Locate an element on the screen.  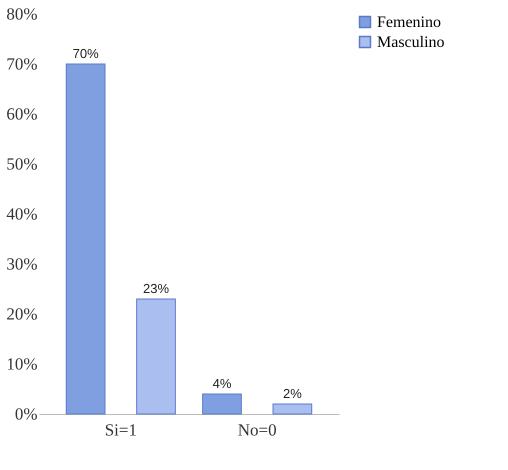
data-label: 23% is located at coordinates (156, 288).